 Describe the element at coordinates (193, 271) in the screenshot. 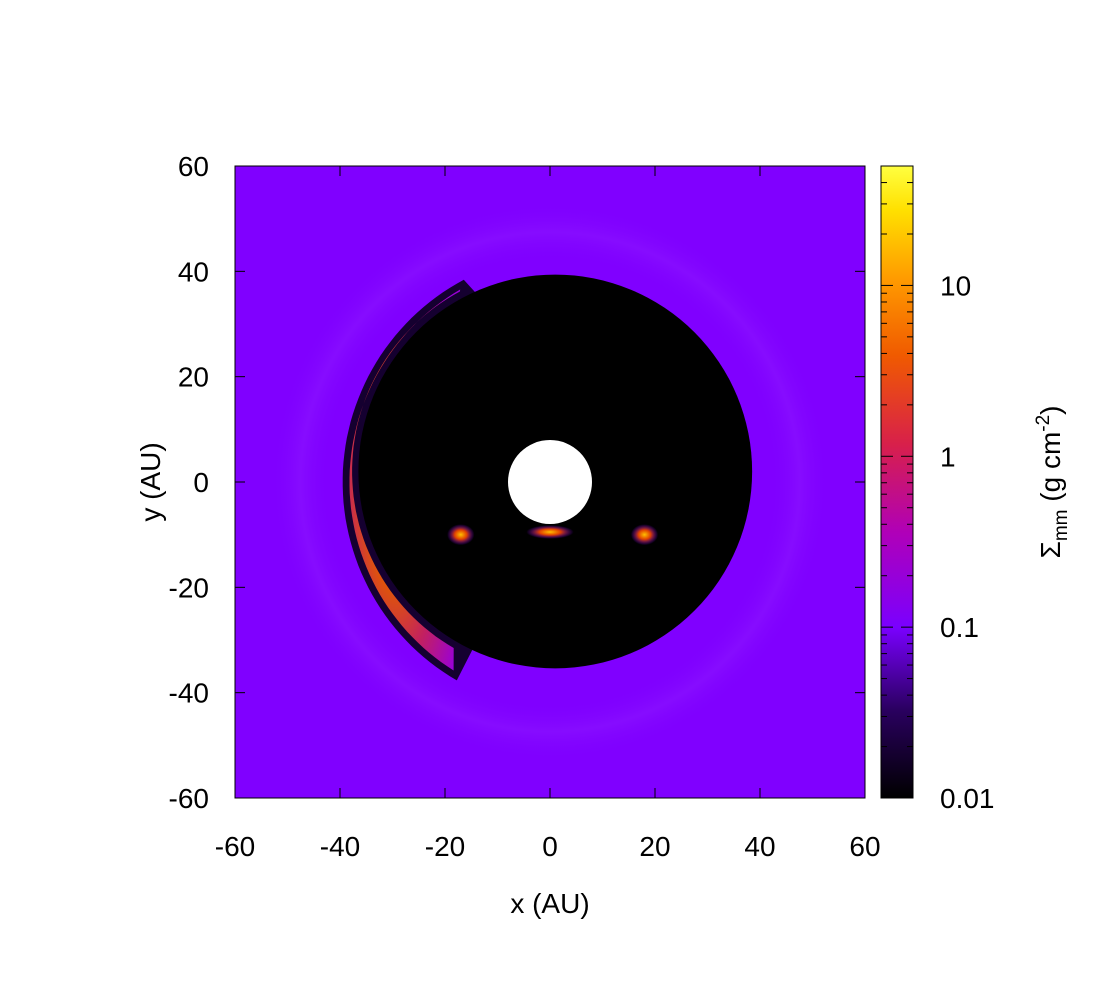

I see `y-tick-label: 40` at that location.